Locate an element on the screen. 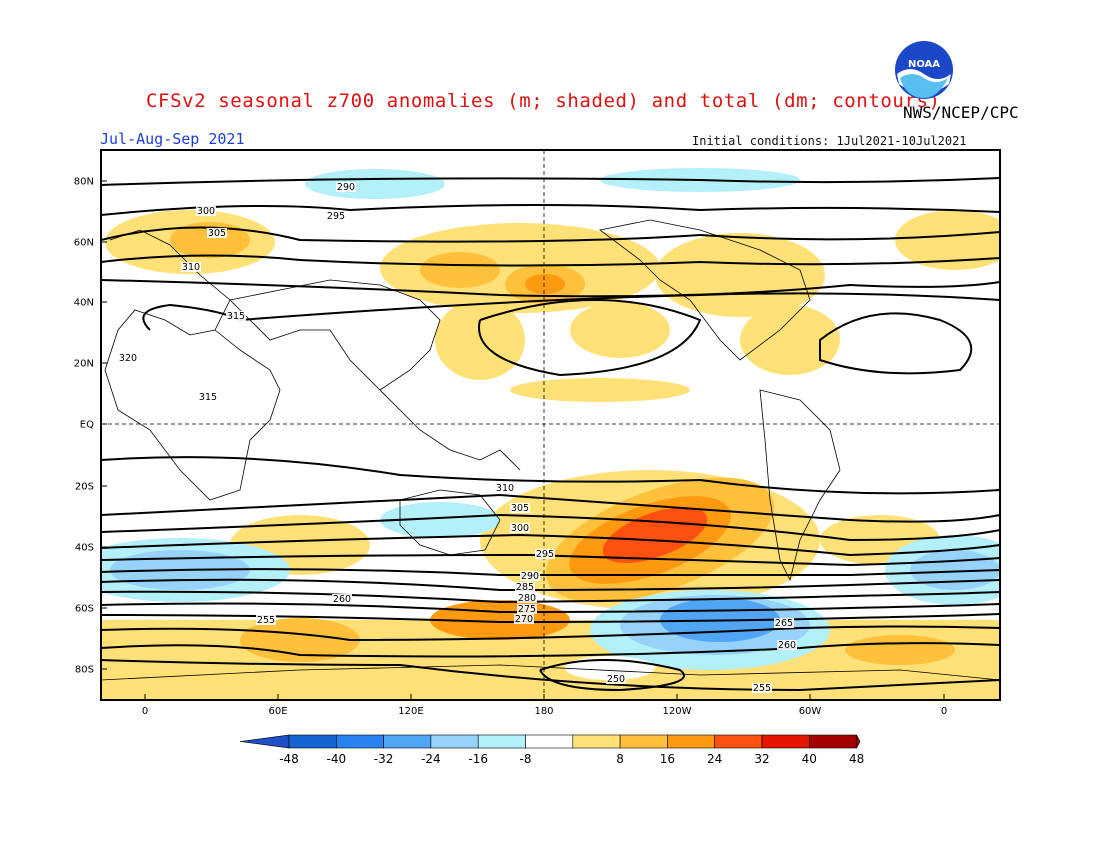 The width and height of the screenshot is (1100, 850). positive-anomaly-pacific is located at coordinates (620, 330).